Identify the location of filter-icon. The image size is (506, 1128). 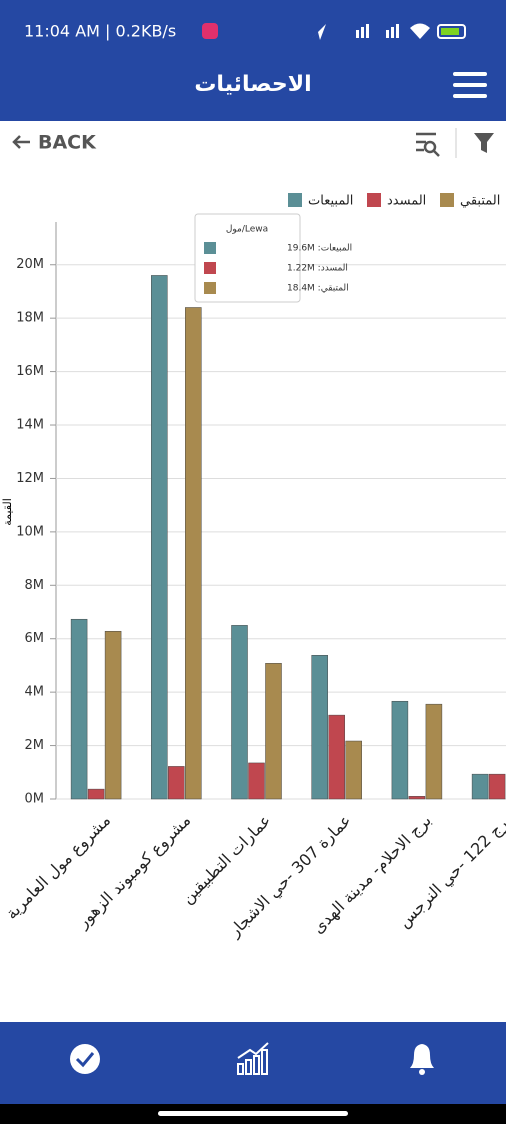
(484, 143).